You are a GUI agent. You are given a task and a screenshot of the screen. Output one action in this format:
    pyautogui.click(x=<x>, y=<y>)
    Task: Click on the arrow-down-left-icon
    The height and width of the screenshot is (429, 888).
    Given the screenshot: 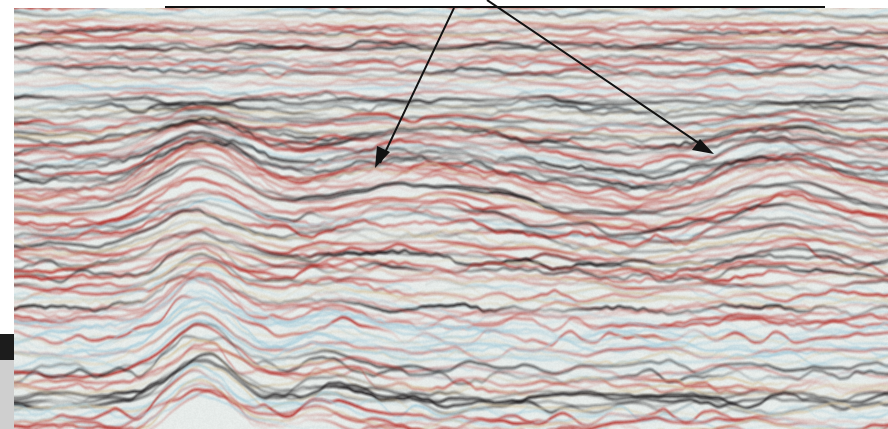 What is the action you would take?
    pyautogui.click(x=415, y=87)
    